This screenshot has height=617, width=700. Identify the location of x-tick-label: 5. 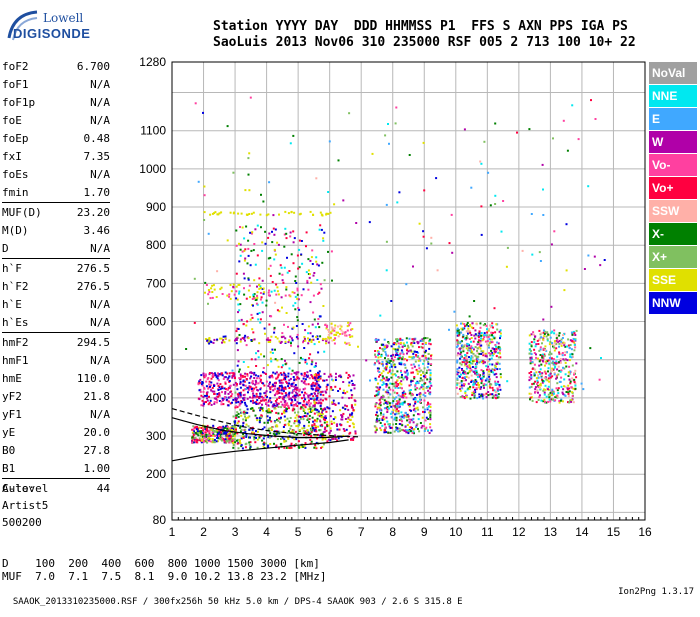
(298, 532).